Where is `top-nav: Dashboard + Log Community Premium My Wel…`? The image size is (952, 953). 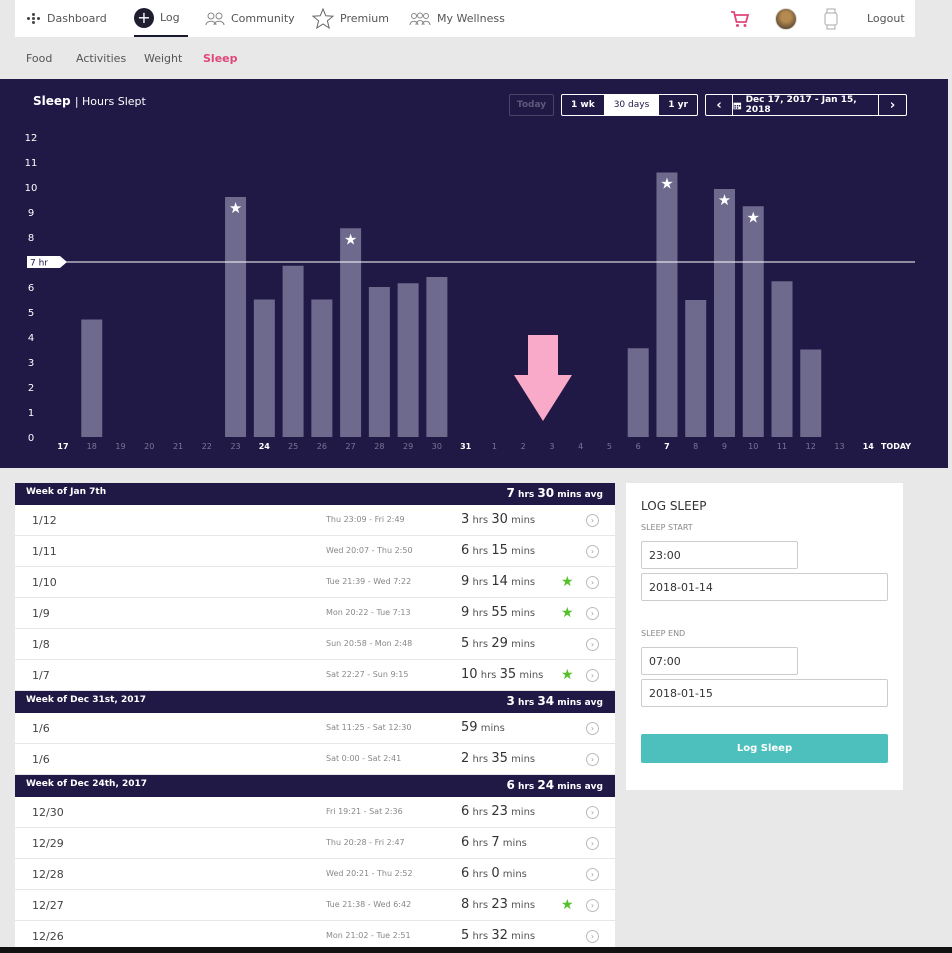
top-nav: Dashboard + Log Community Premium My Wel… is located at coordinates (465, 18).